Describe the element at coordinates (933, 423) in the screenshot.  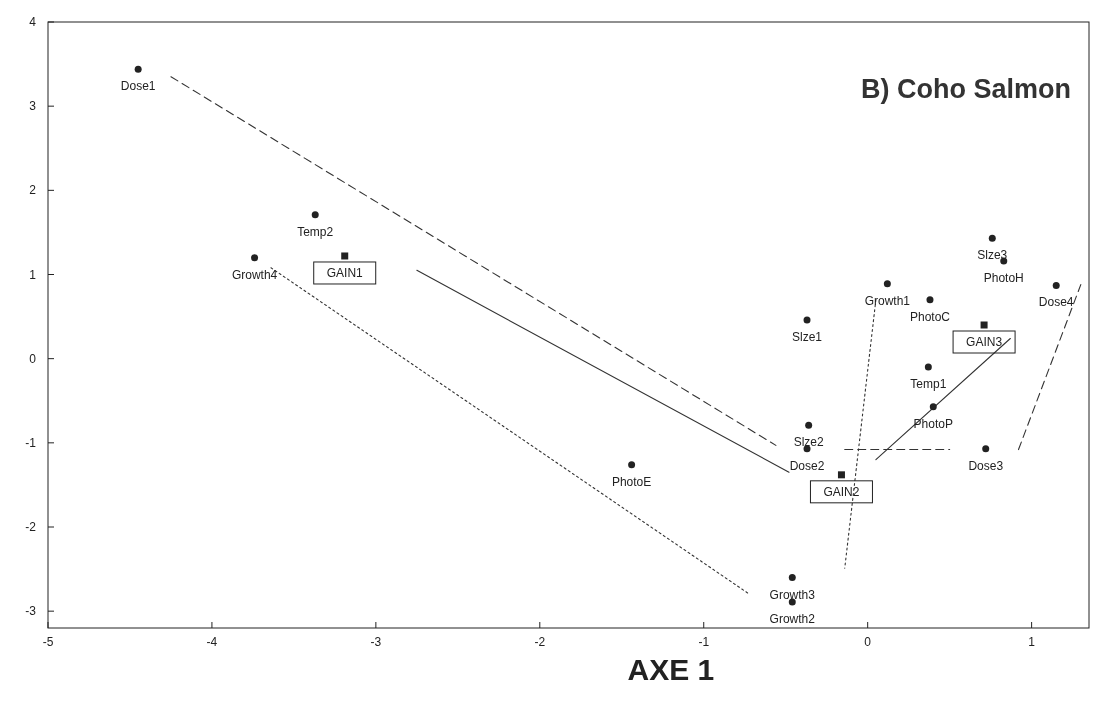
I see `data-label: PhotoP` at that location.